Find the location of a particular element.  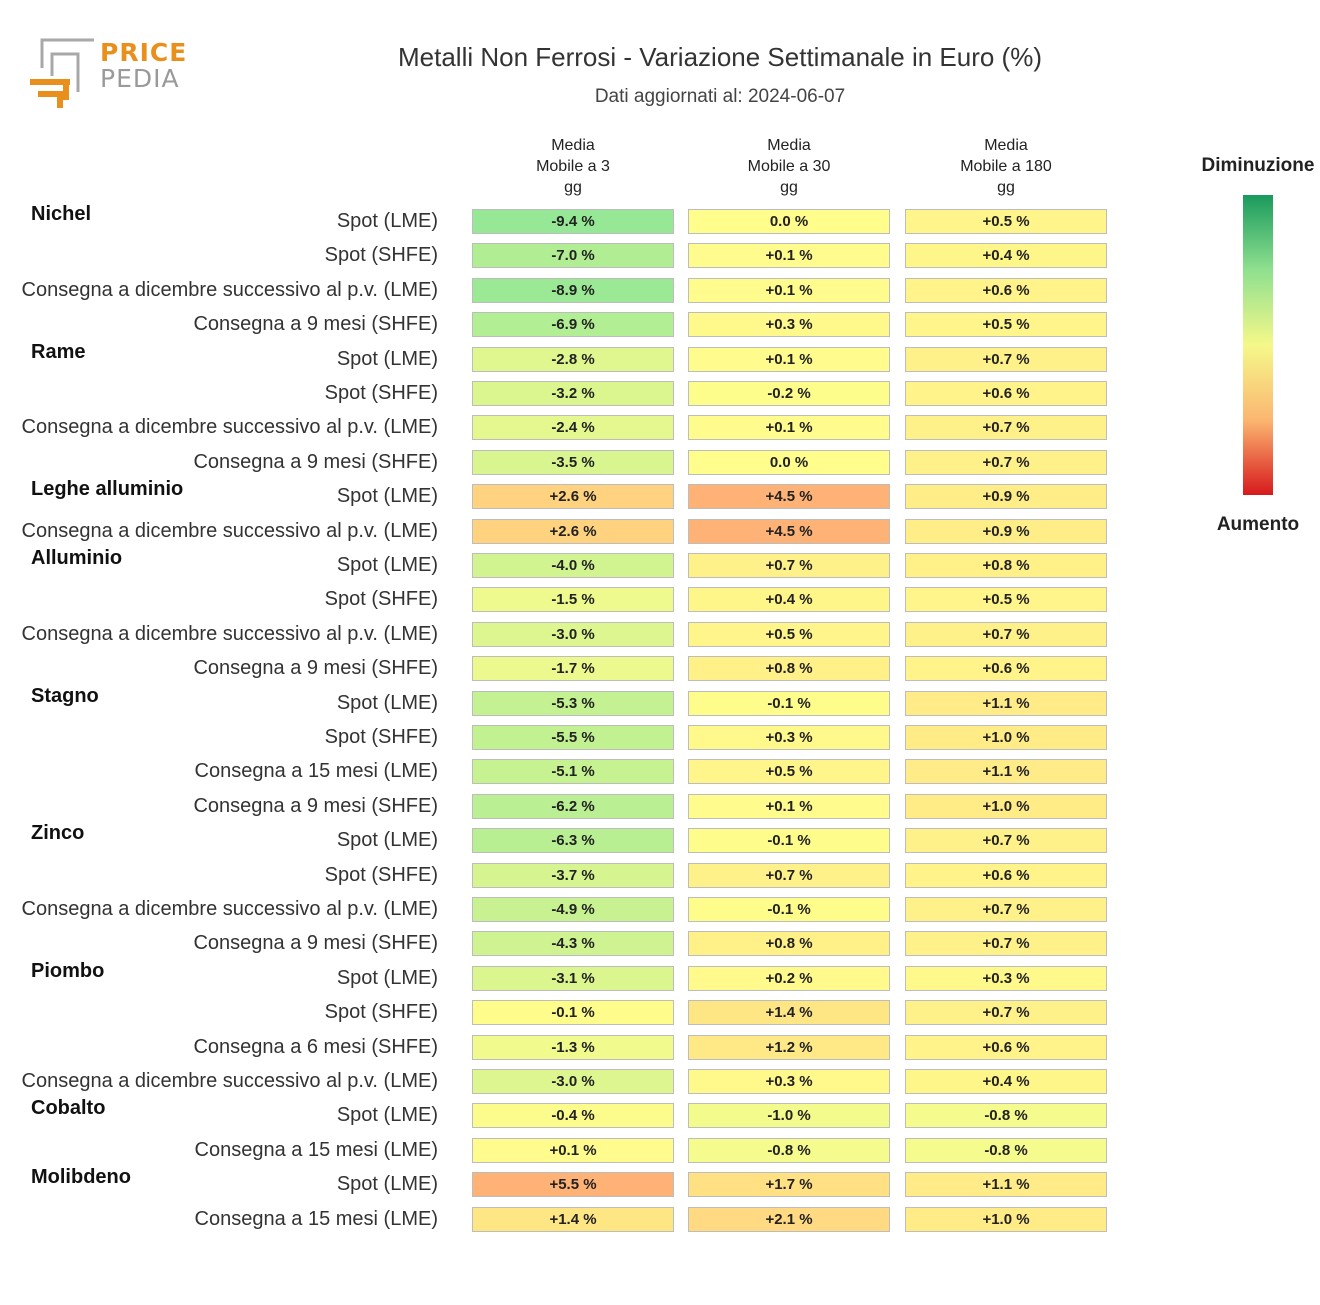

pricepedia-logo: PRICE PEDIA is located at coordinates (113, 74).